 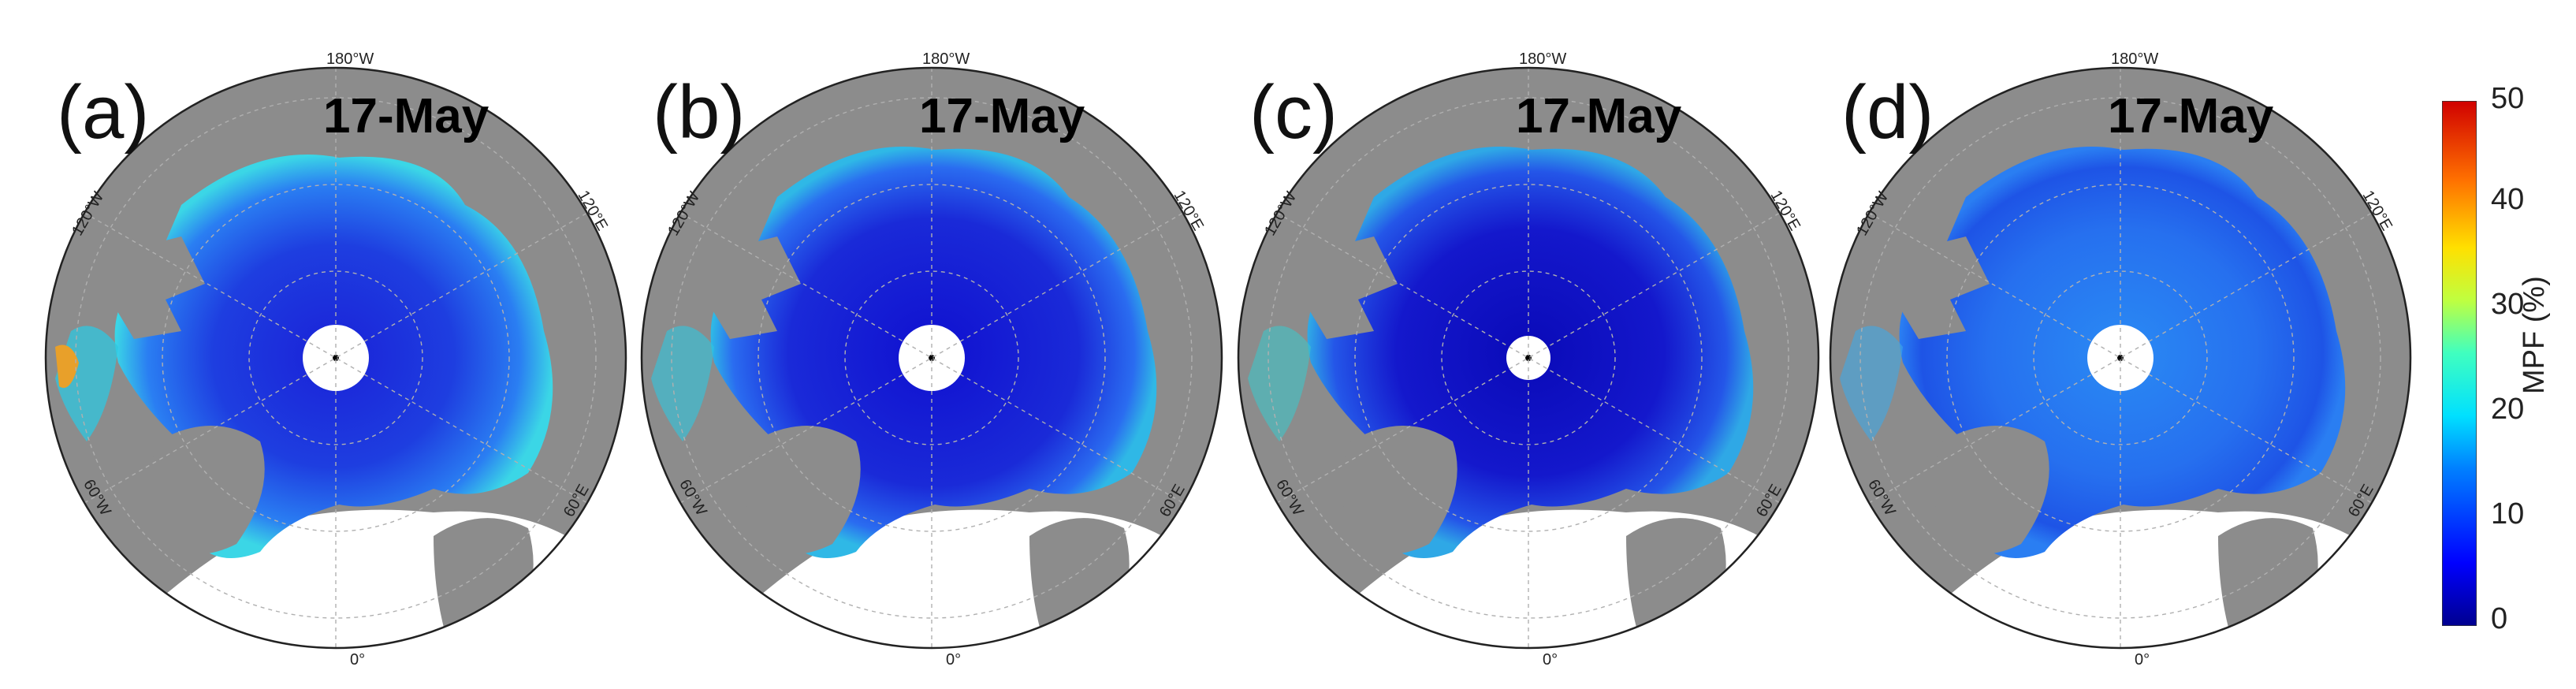 I want to click on colorbar-title: MPF (%), so click(x=2534, y=335).